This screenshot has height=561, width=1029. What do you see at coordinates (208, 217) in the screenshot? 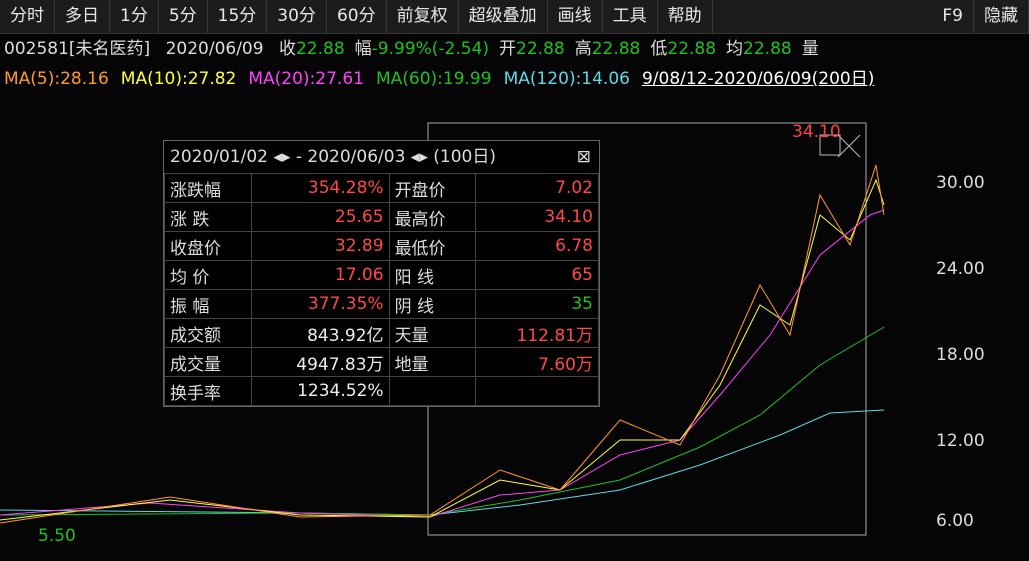
I see `stat-label: 涨 跌` at bounding box center [208, 217].